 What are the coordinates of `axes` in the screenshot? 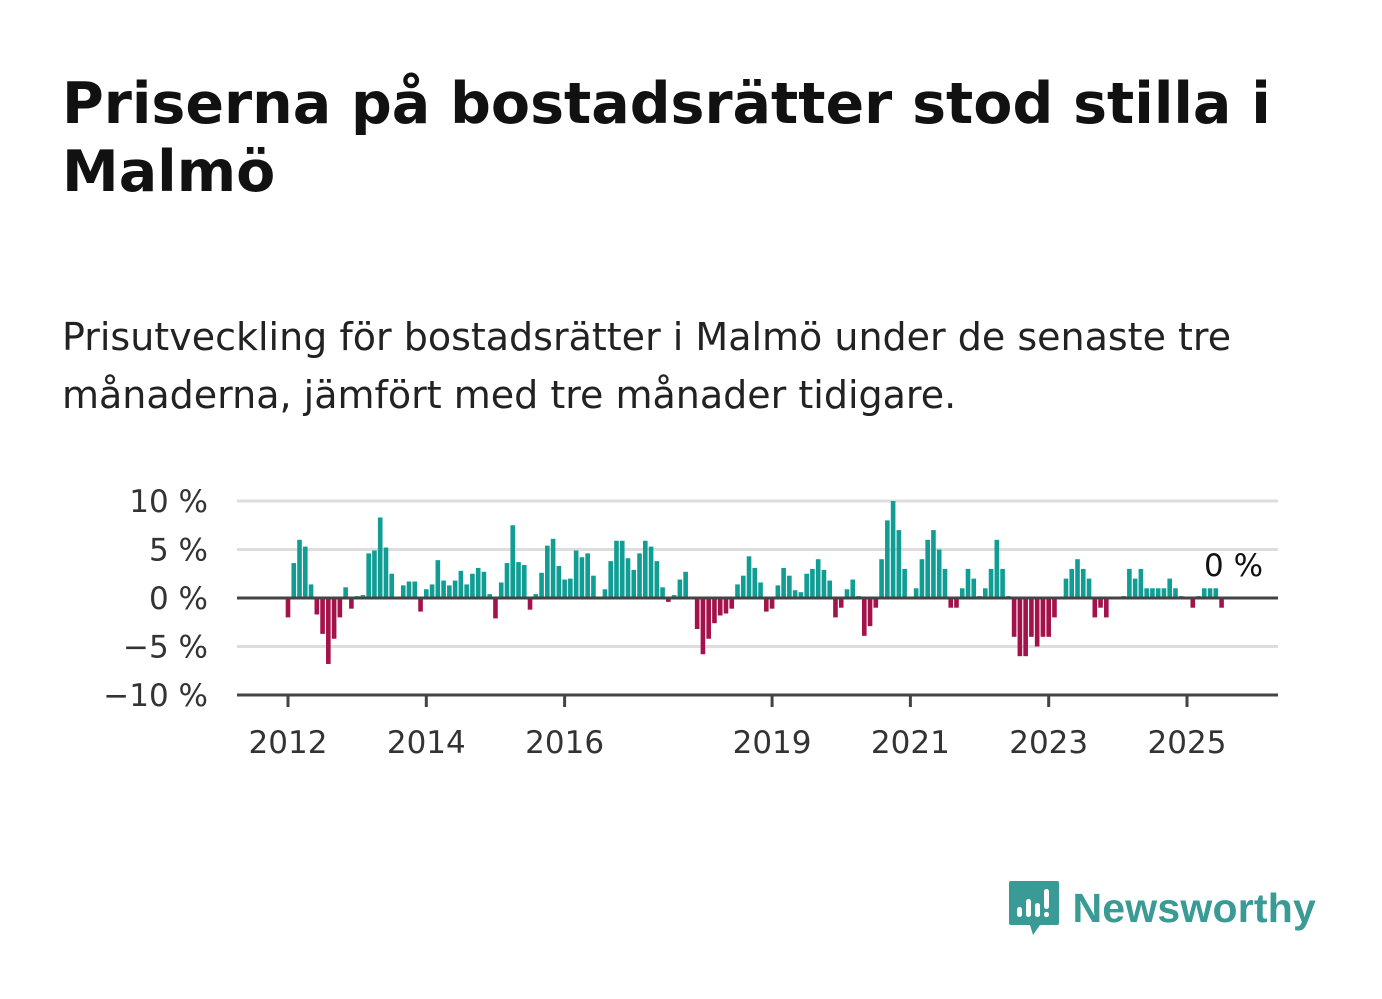 It's located at (757, 651).